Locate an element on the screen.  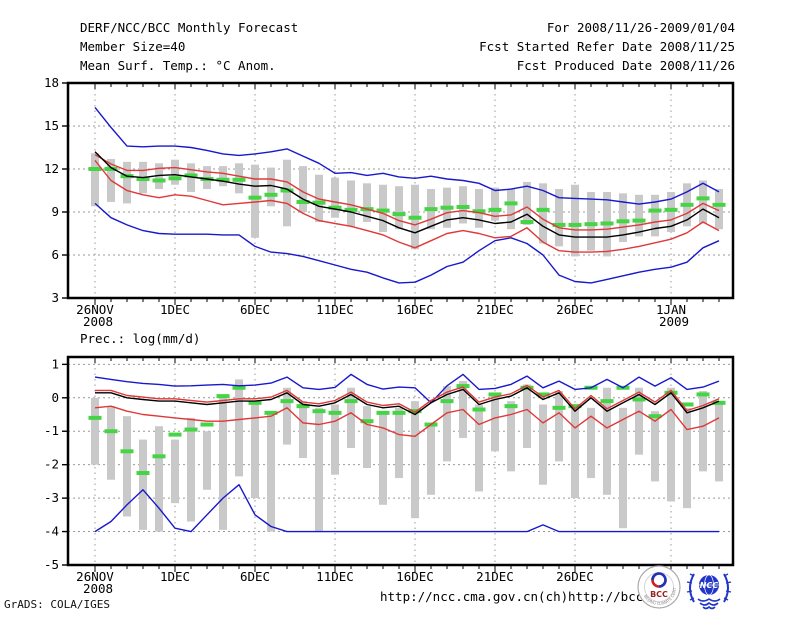
forecast-range-label: For 2008/11/26-2009/01/04 is located at coordinates (640, 27).